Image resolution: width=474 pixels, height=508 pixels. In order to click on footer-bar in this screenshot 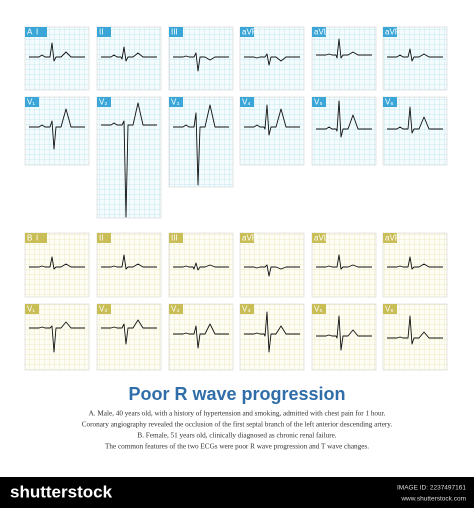, I will do `click(237, 492)`.